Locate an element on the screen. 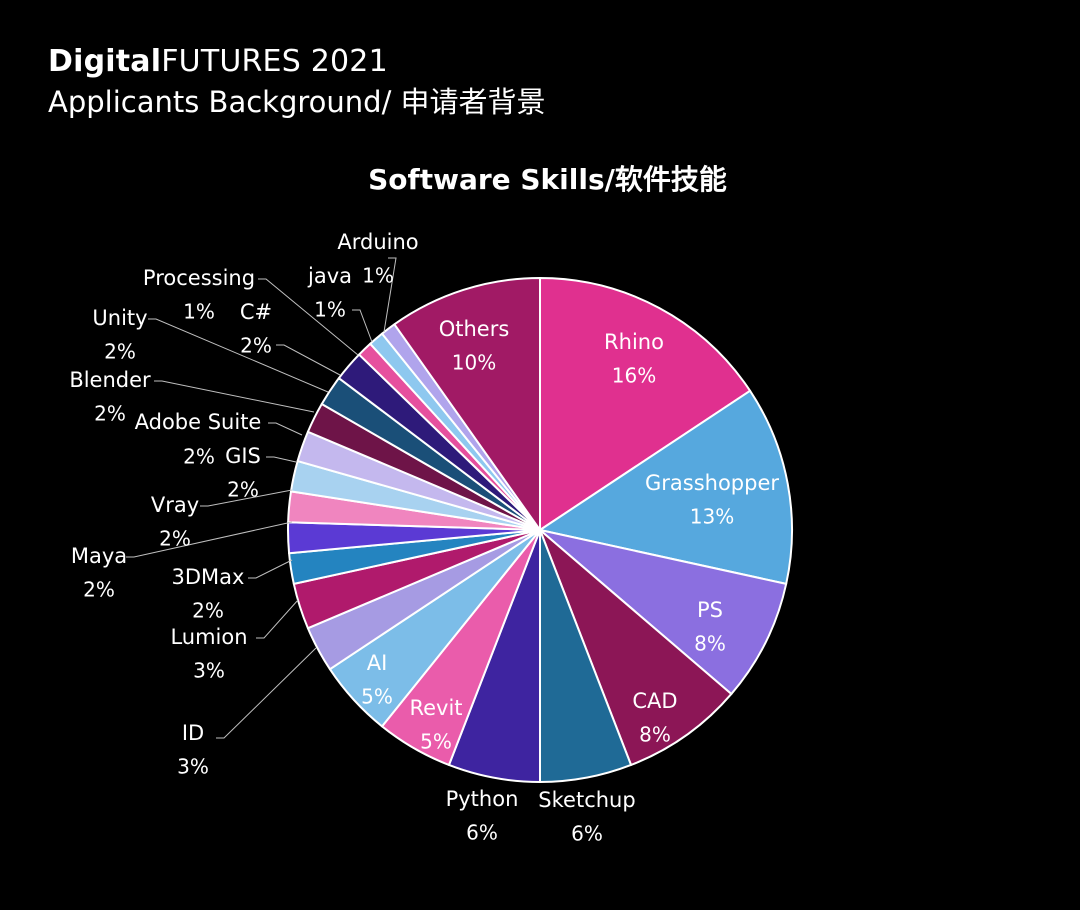  slice-label-python: Python is located at coordinates (482, 799).